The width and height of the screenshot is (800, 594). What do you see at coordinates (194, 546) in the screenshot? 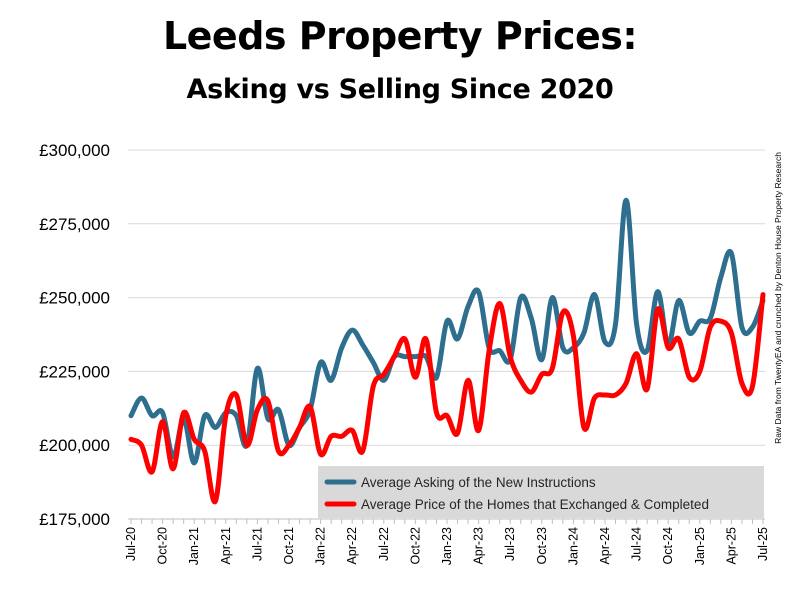
I see `x-tick-label: Jan-21` at bounding box center [194, 546].